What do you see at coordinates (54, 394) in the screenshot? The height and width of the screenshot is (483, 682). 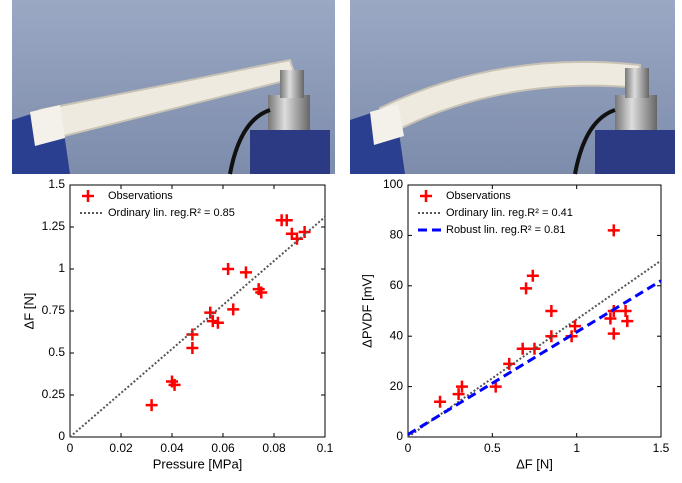 I see `y-tick-label: 0.25` at bounding box center [54, 394].